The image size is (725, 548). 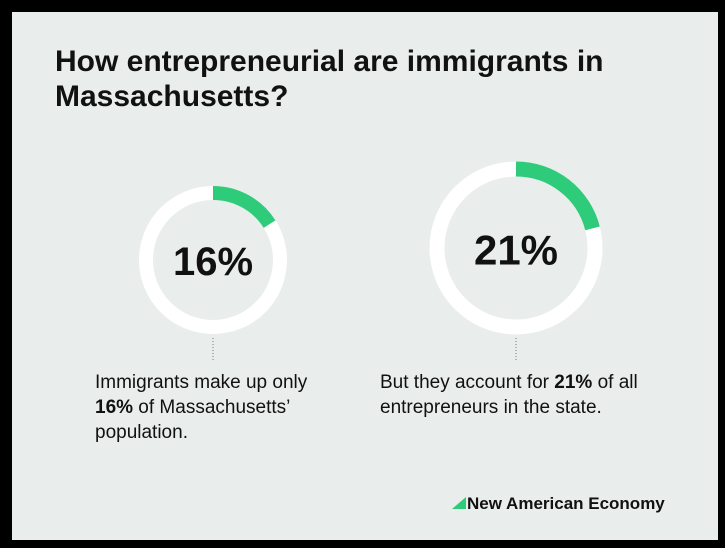 What do you see at coordinates (459, 503) in the screenshot?
I see `logo-icon` at bounding box center [459, 503].